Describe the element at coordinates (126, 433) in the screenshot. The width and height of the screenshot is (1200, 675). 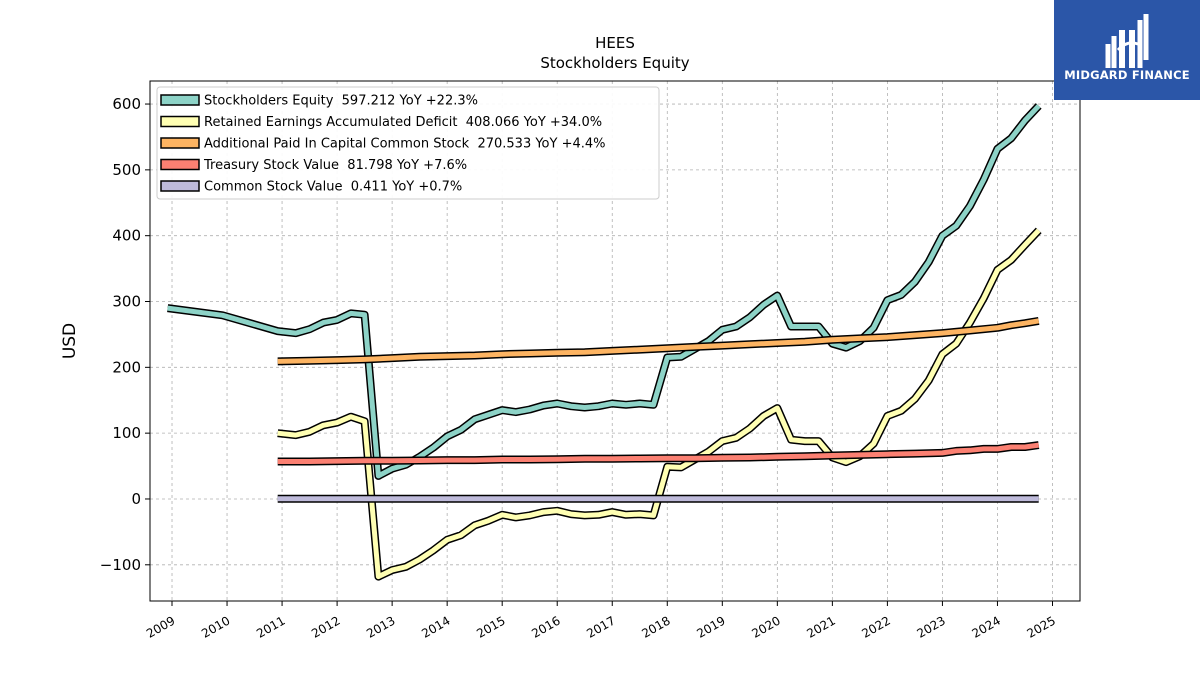
I see `y-tick-label: 100` at that location.